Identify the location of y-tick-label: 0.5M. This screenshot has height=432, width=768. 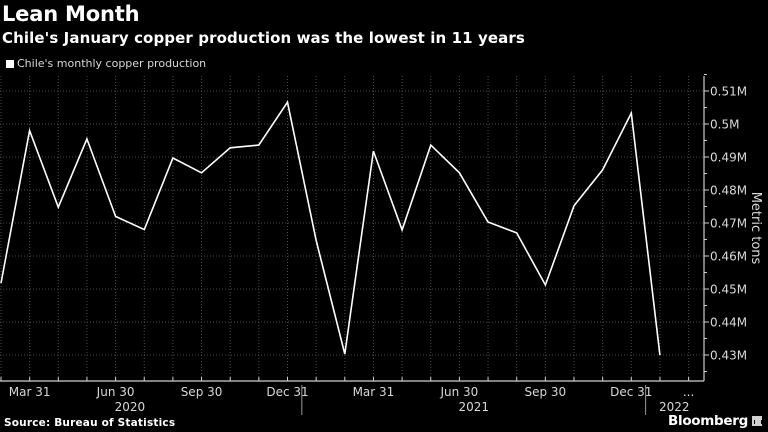
(724, 125).